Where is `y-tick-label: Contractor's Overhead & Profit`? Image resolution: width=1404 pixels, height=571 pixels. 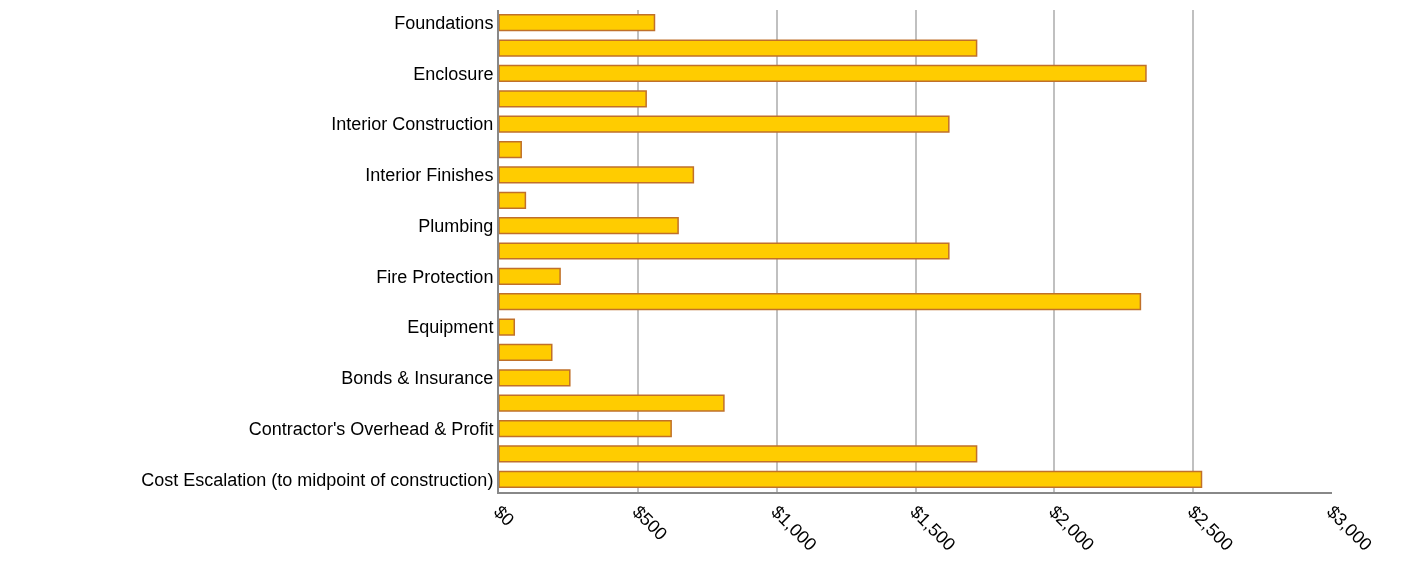
y-tick-label: Contractor's Overhead & Profit is located at coordinates (371, 428).